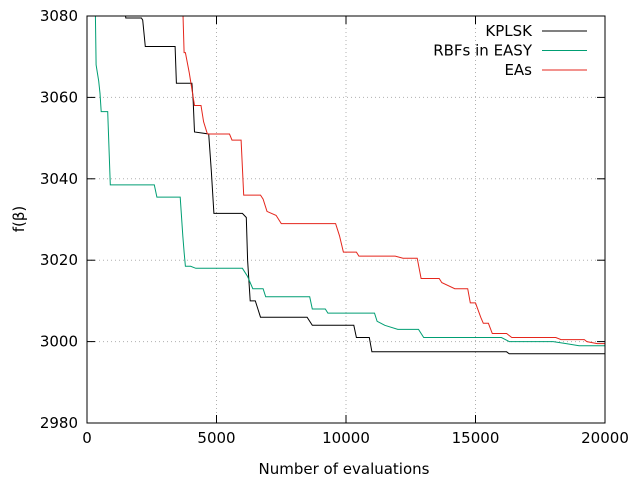 Image resolution: width=640 pixels, height=480 pixels. I want to click on x-tick-label: 20000, so click(605, 438).